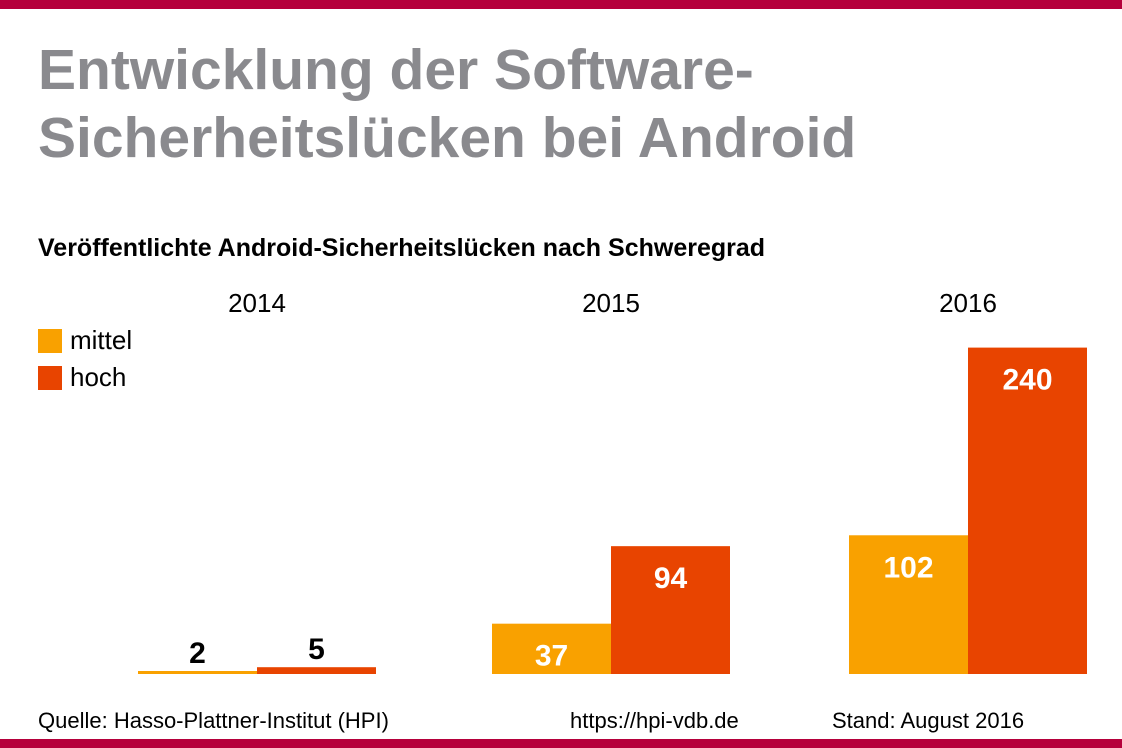  What do you see at coordinates (671, 578) in the screenshot?
I see `data-label-hoch-2015: 94` at bounding box center [671, 578].